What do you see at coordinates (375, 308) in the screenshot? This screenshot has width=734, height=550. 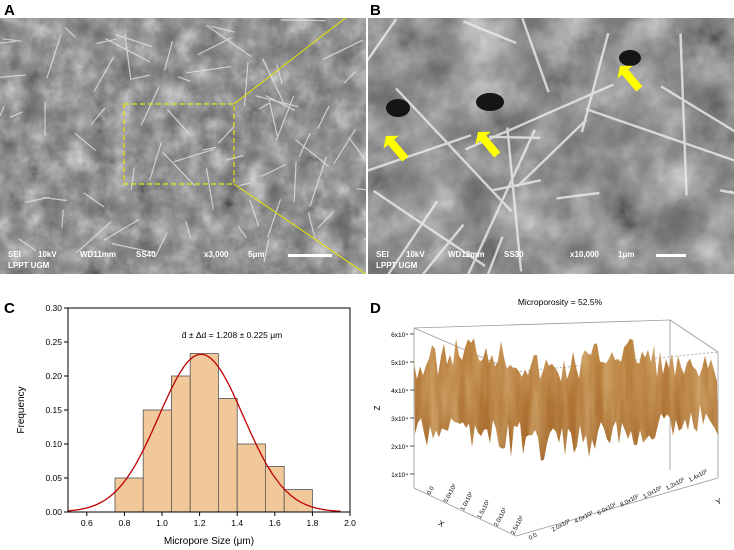 I see `panel-d-letter: D` at bounding box center [375, 308].